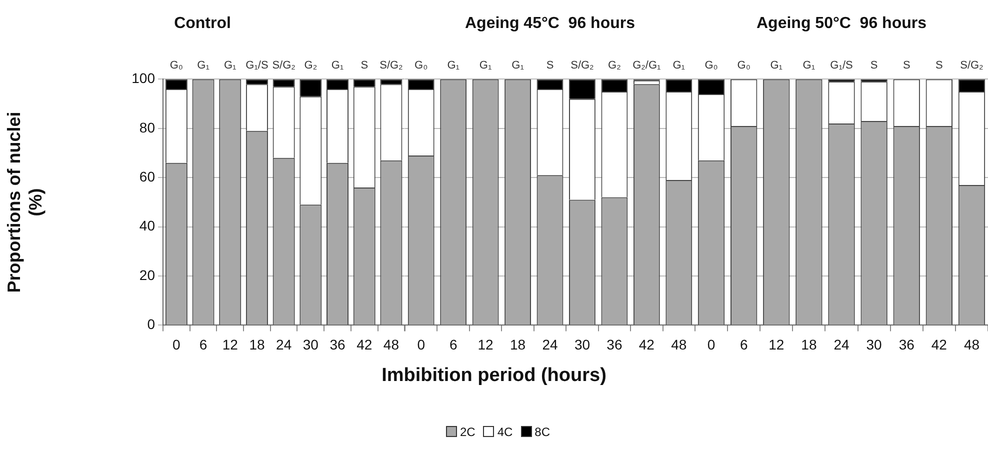 This screenshot has width=988, height=458. What do you see at coordinates (468, 432) in the screenshot?
I see `legend-label: 2C` at bounding box center [468, 432].